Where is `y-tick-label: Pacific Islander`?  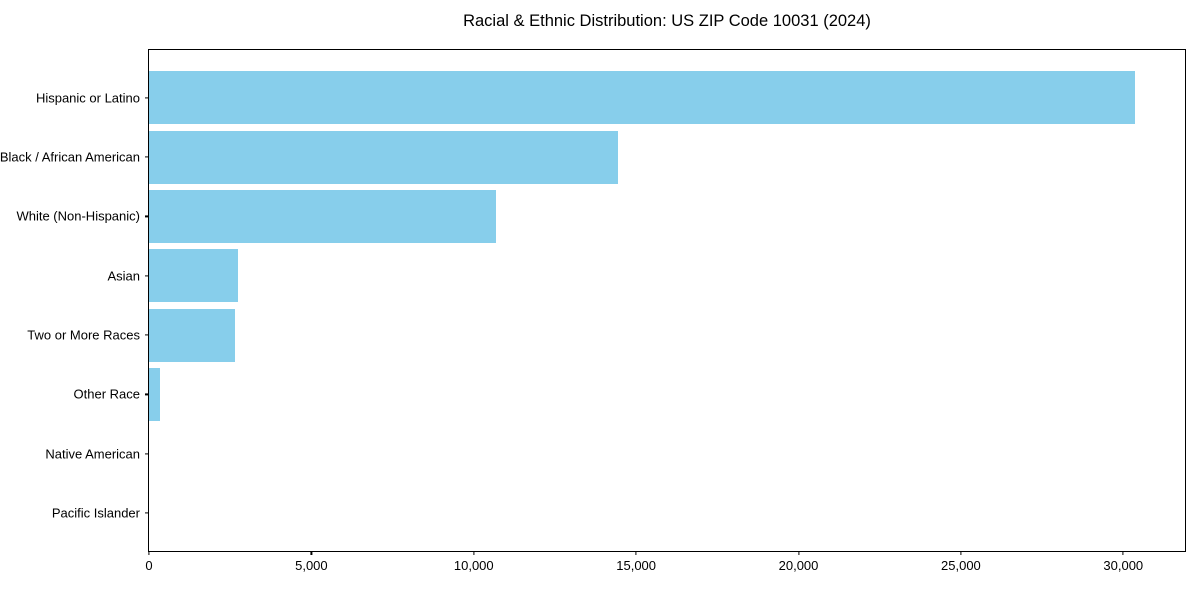 y-tick-label: Pacific Islander is located at coordinates (95, 513).